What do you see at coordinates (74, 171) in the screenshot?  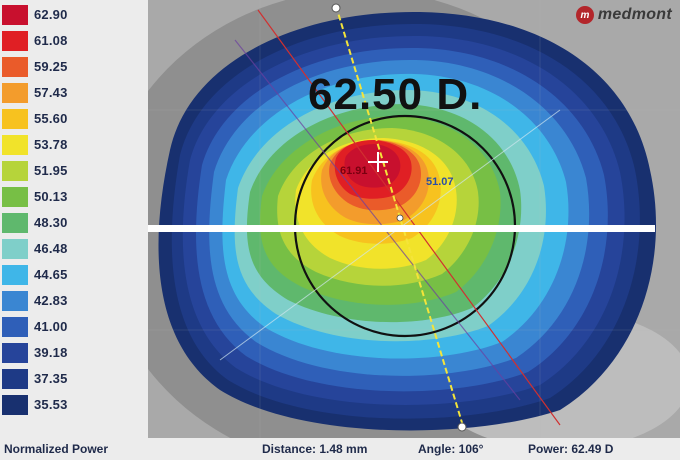 I see `legend-row: 51.95` at bounding box center [74, 171].